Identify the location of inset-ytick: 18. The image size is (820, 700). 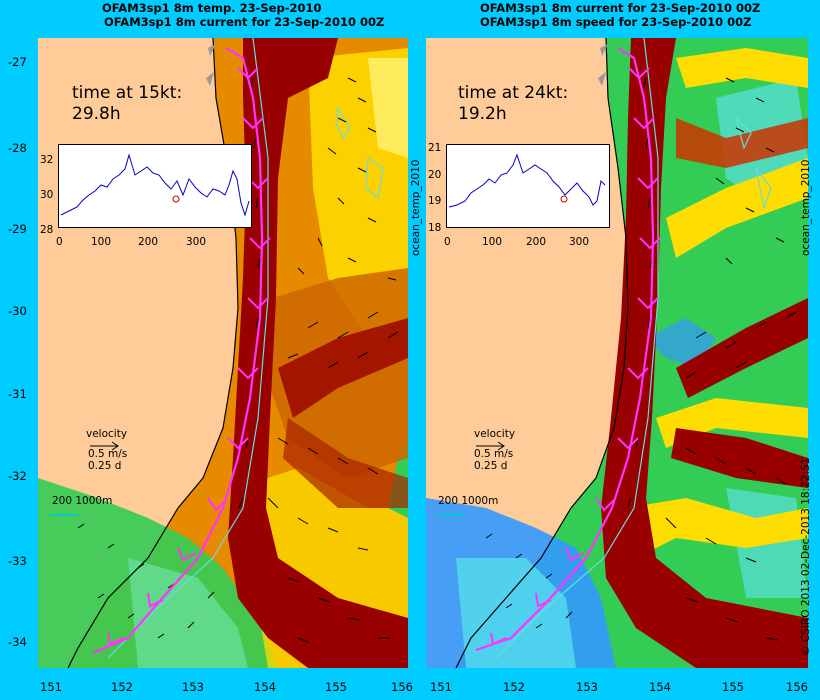
(435, 228).